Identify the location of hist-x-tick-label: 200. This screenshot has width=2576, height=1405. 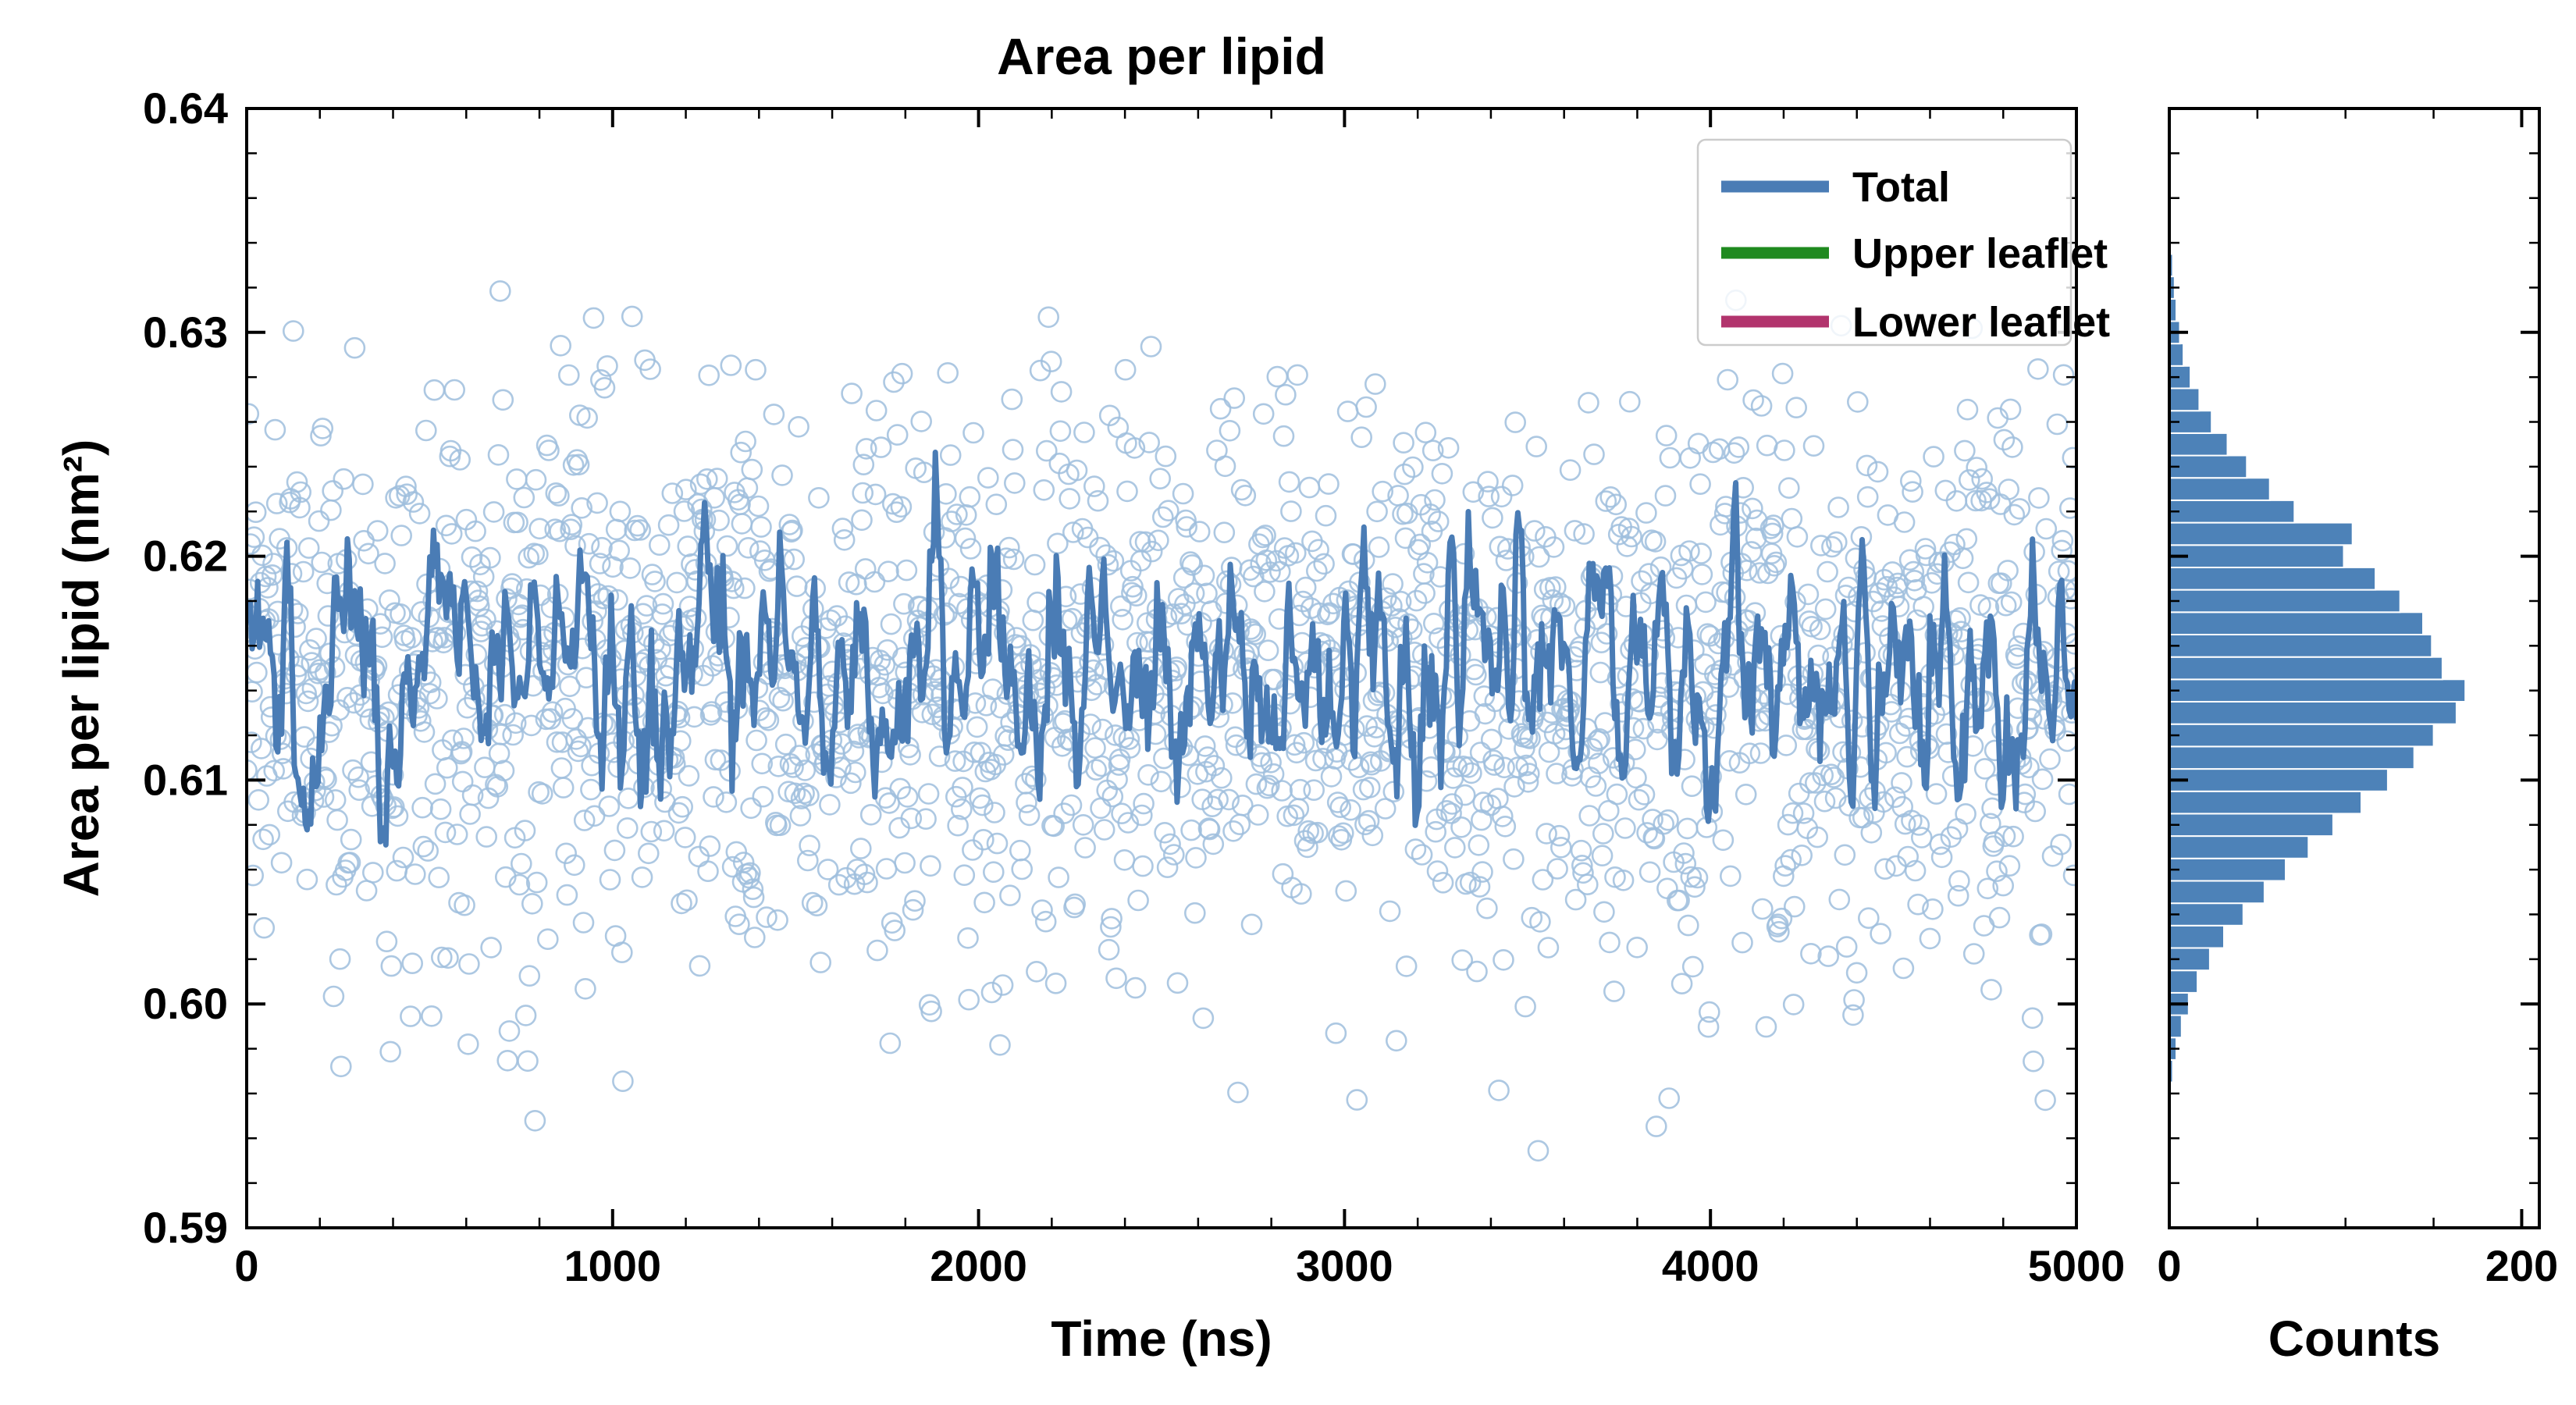
(2521, 1266).